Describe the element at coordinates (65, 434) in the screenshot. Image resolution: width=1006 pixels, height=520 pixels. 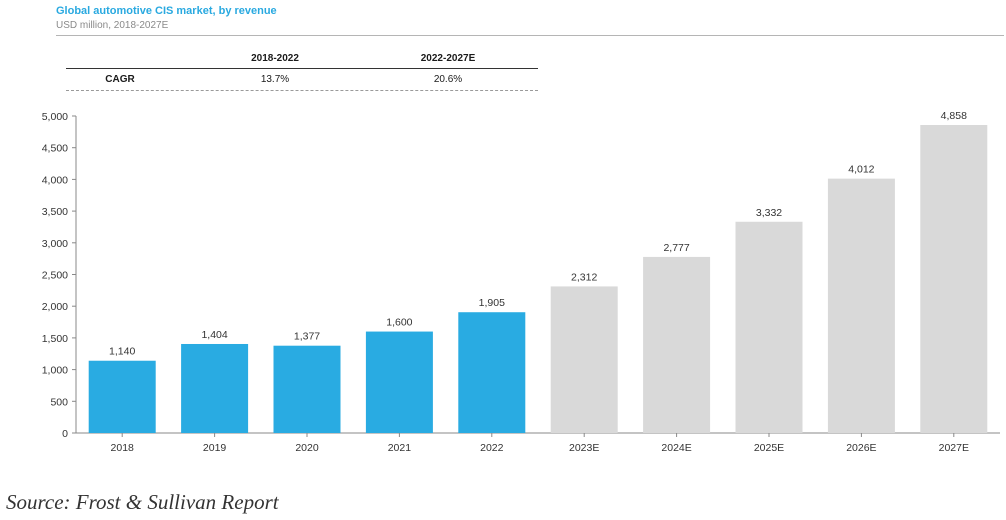
I see `y-tick-label: 0` at that location.